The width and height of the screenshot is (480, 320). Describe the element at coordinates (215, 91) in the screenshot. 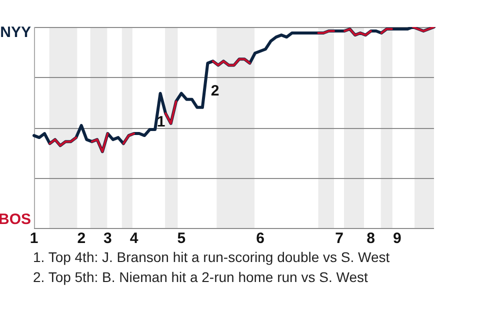

I see `annotation: 2` at that location.